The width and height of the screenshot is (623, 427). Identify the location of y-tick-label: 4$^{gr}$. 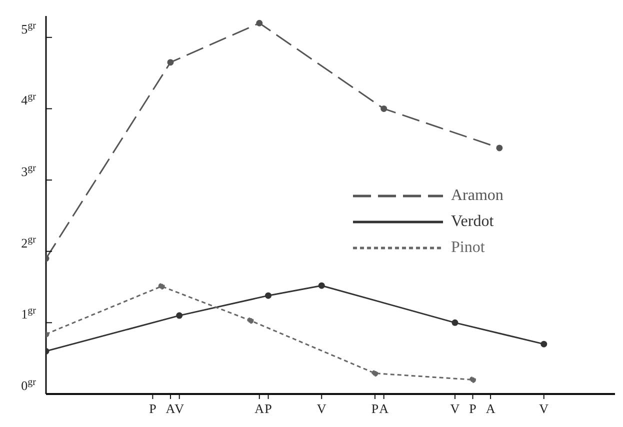
(29, 99).